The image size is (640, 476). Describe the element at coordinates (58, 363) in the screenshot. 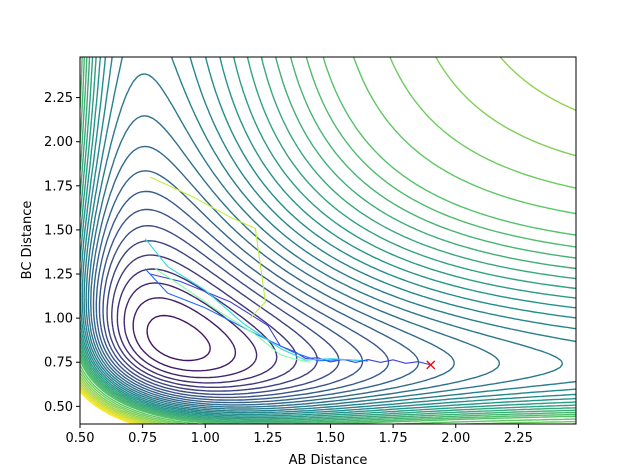

I see `y-tick-label-1: 0.75` at that location.